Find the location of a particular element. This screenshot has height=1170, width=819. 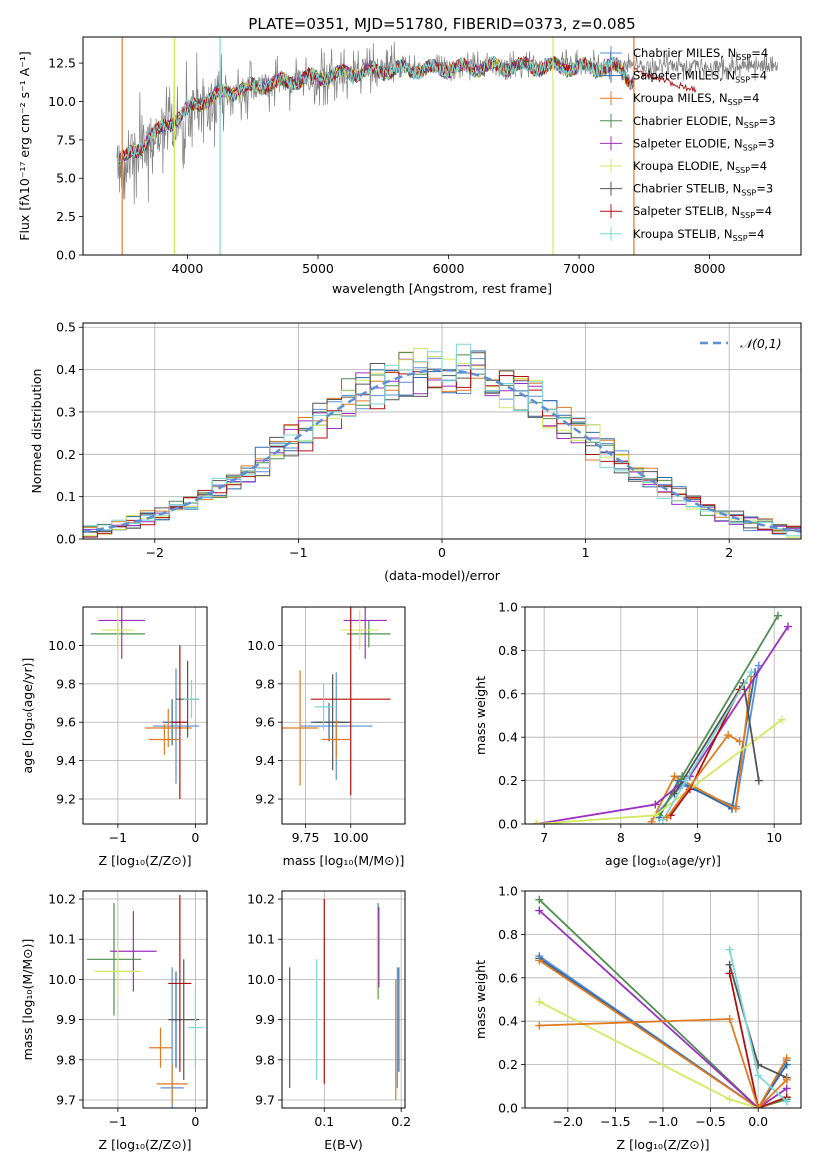

legend-entry: Kroupa ELODIE, NSSP=4 is located at coordinates (700, 167).